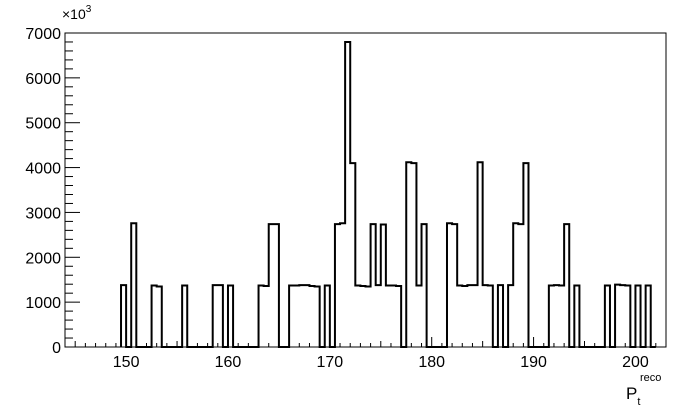 The height and width of the screenshot is (409, 675). Describe the element at coordinates (74, 14) in the screenshot. I see `y-multiplier-base: ×10` at that location.